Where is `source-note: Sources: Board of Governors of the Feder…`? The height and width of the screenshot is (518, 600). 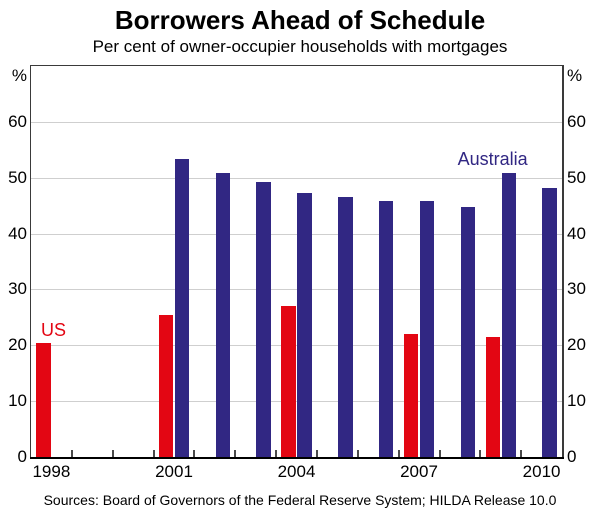 source-note: Sources: Board of Governors of the Feder… is located at coordinates (300, 500).